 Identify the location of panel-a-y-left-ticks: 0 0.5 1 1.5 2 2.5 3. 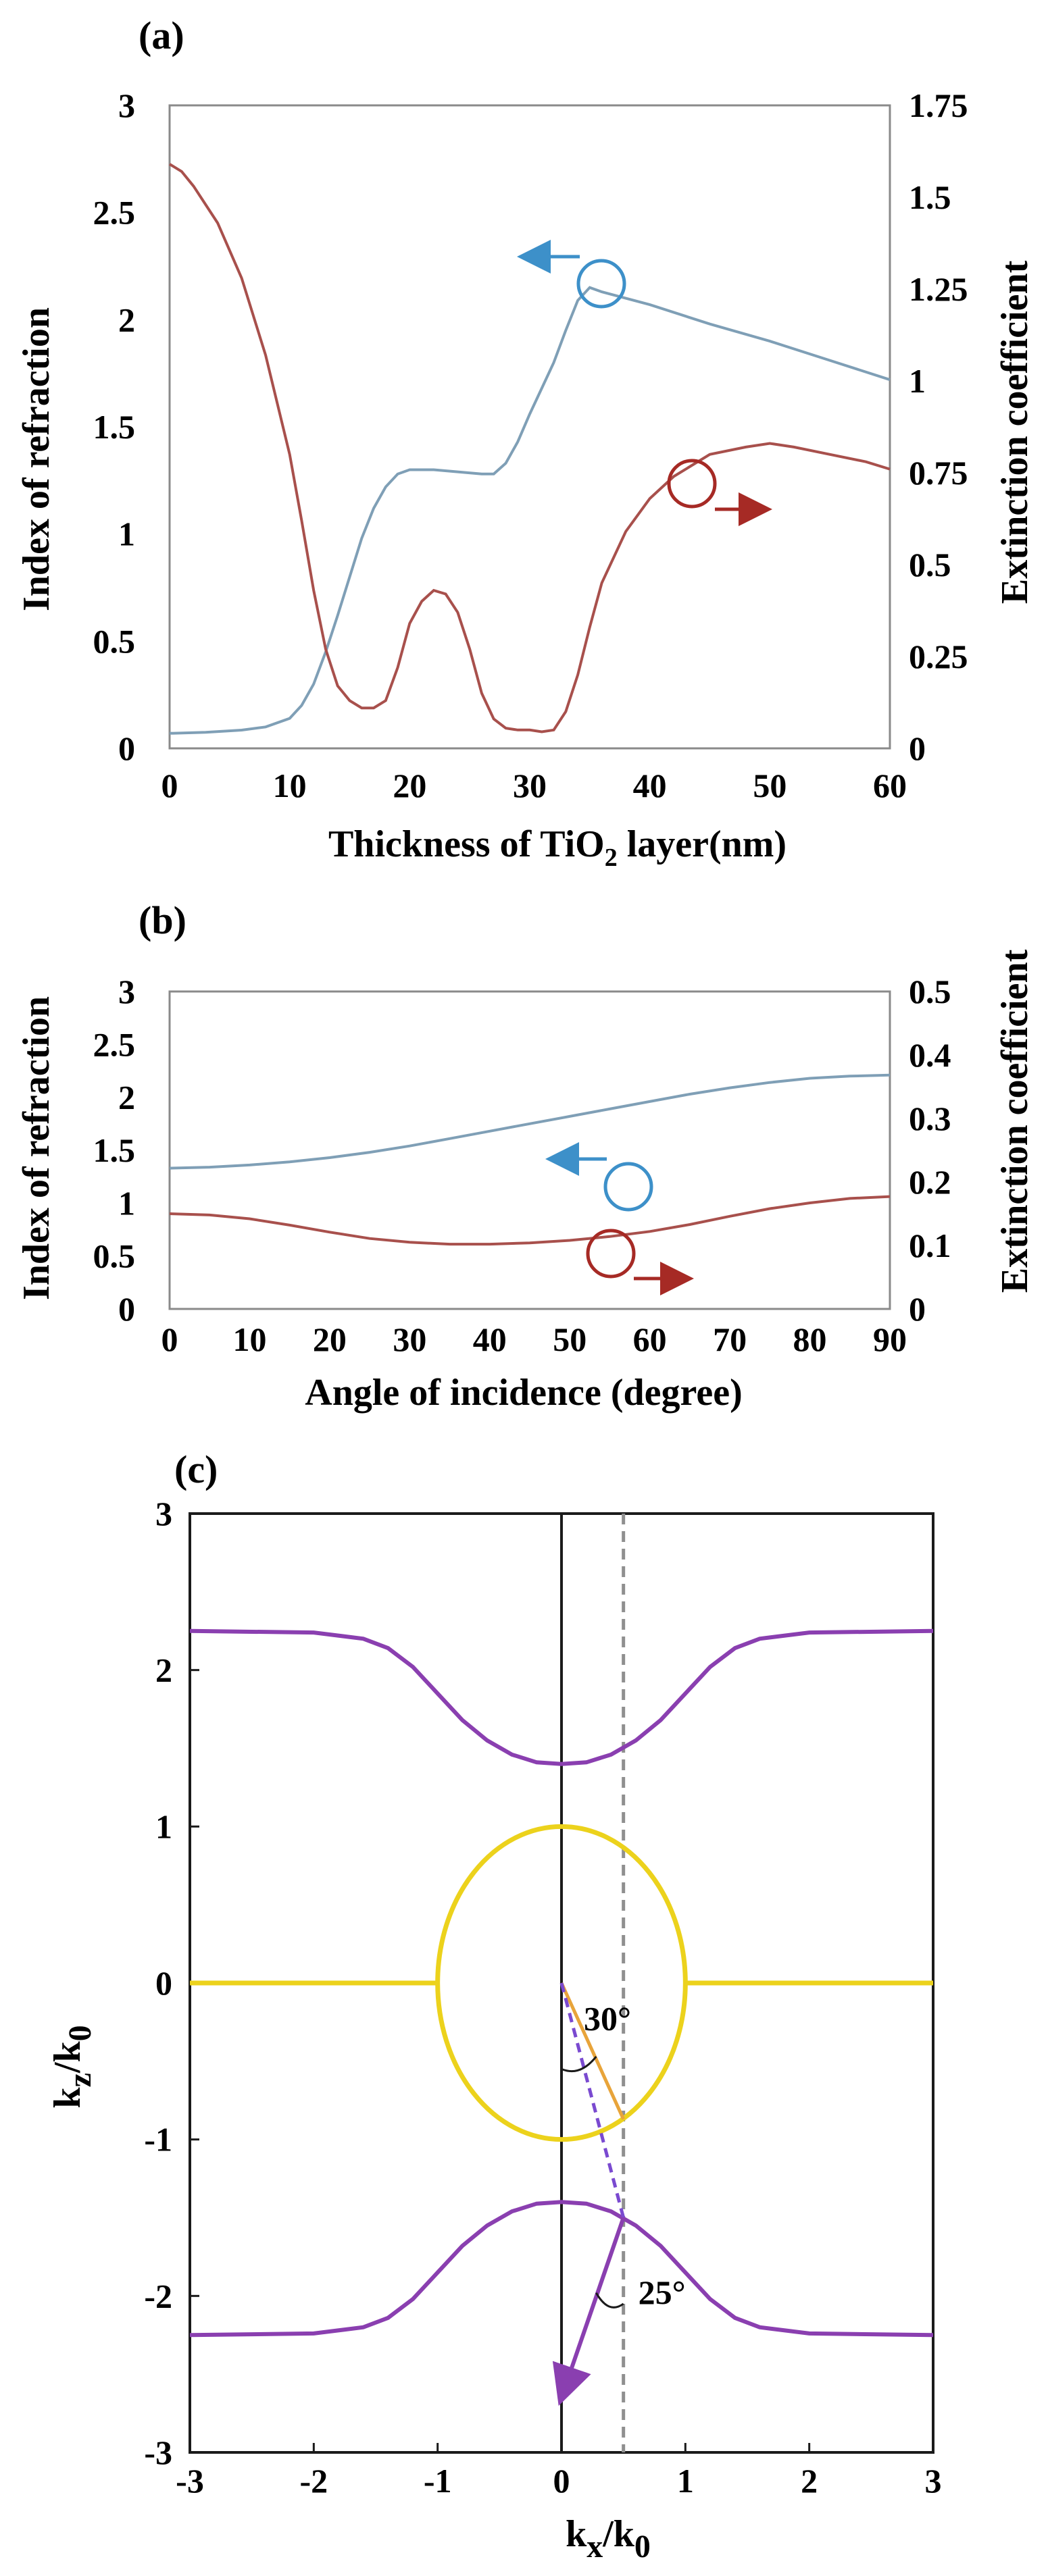
(115, 426).